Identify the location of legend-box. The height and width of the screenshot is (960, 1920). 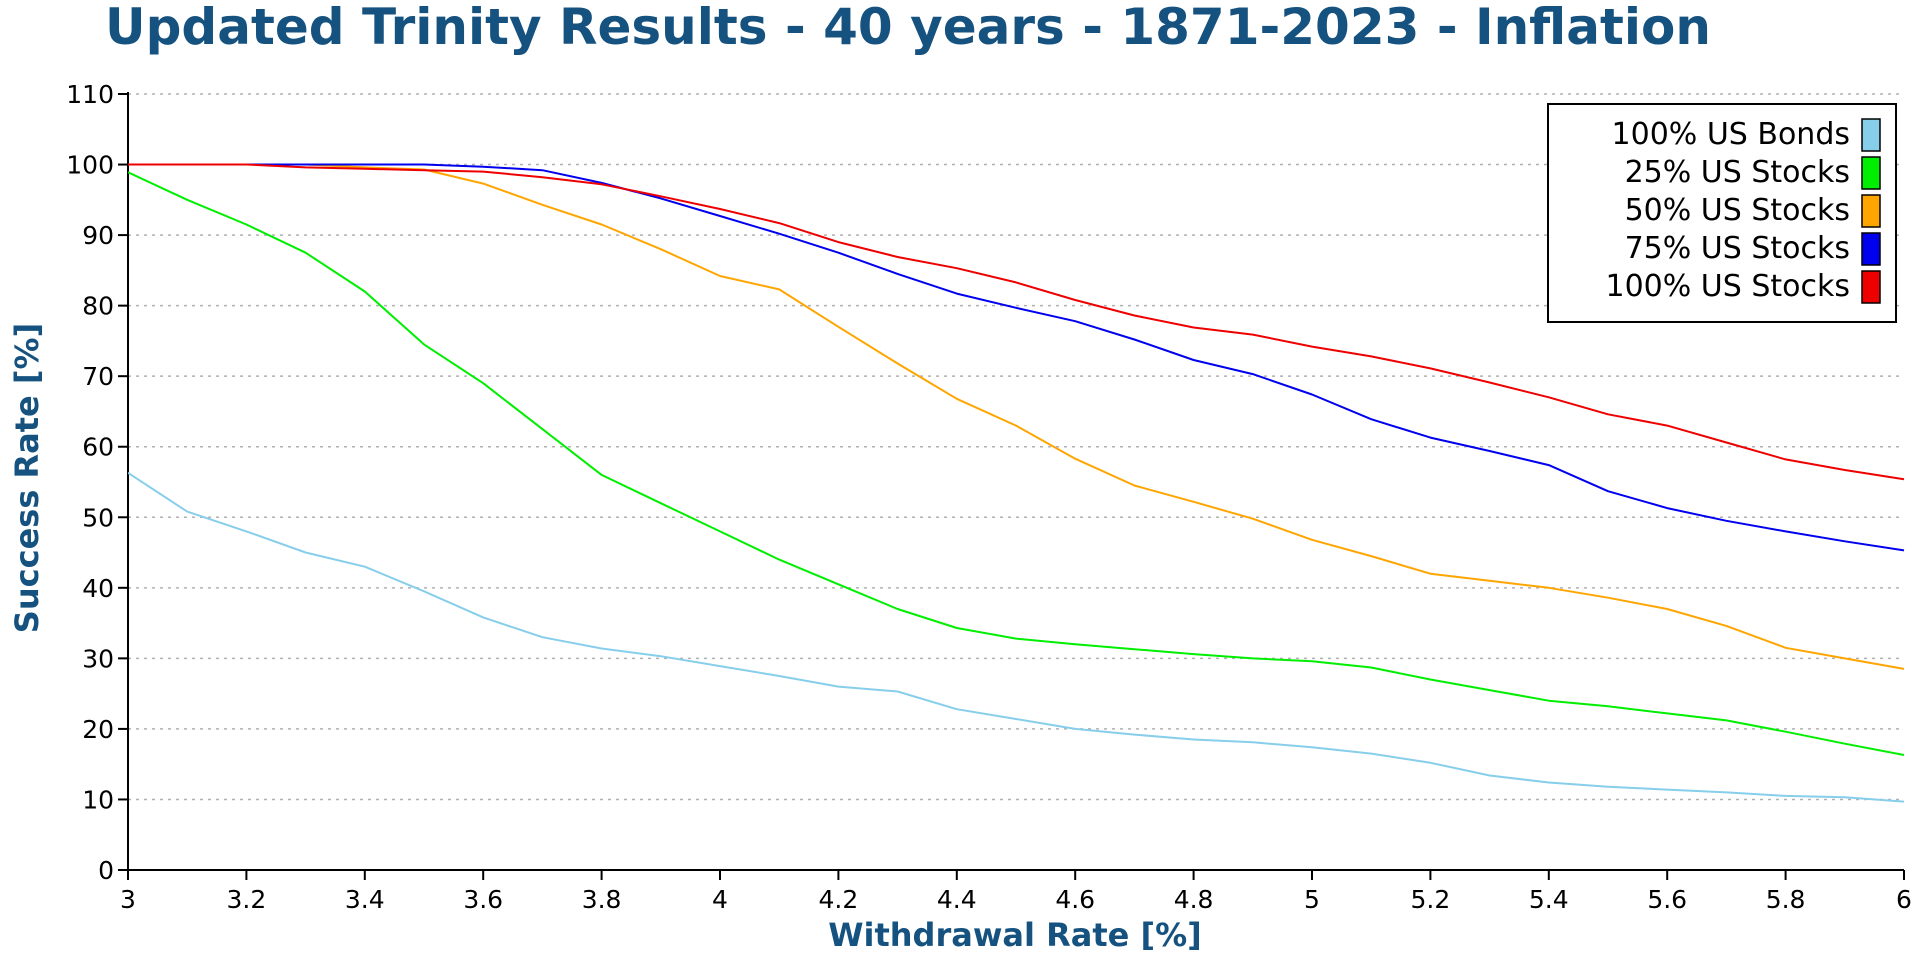
(1722, 213).